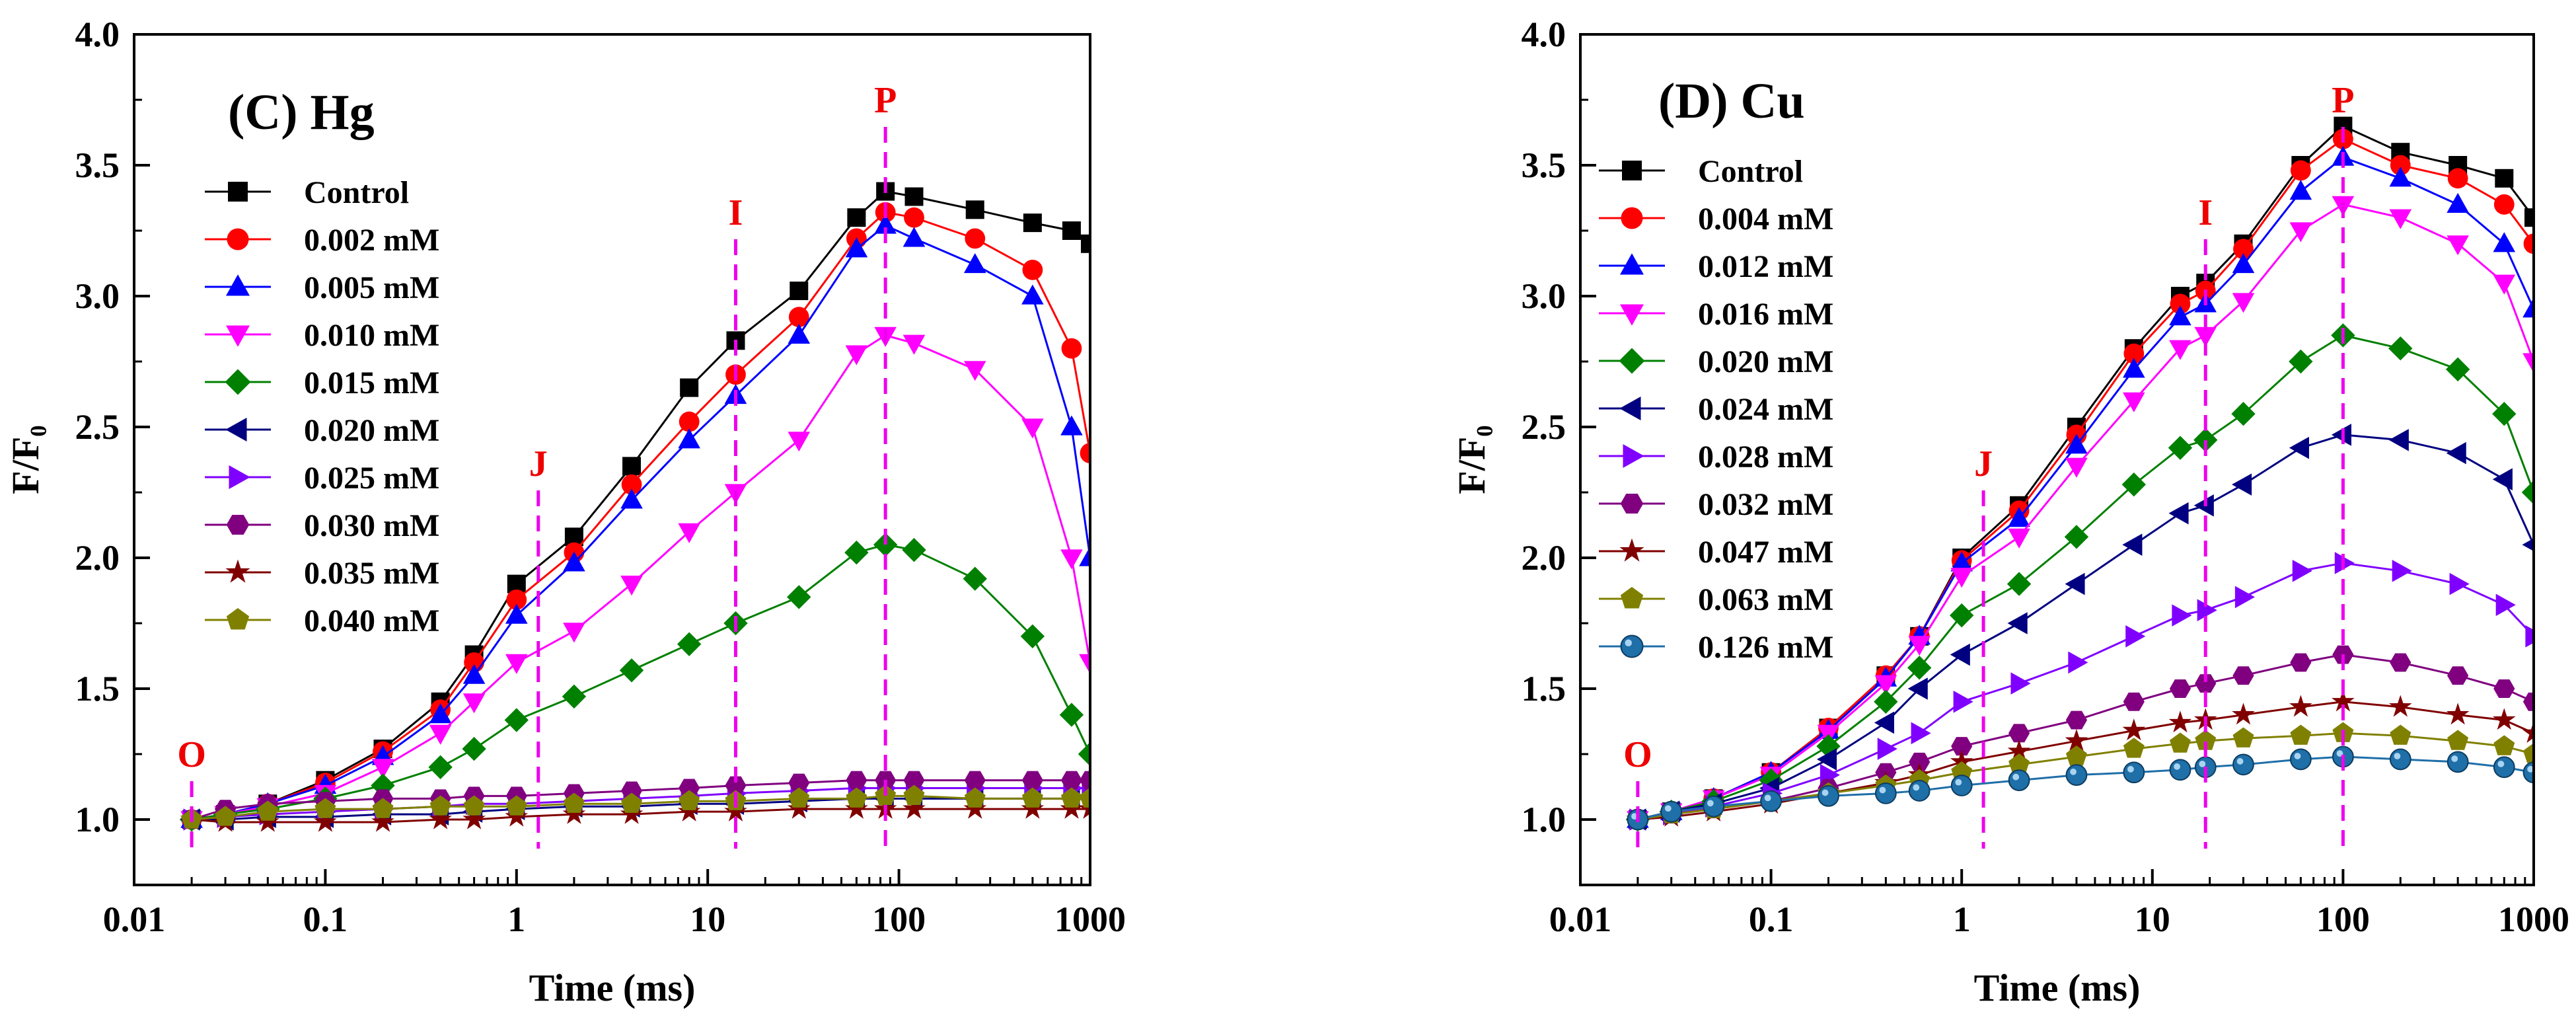 Image resolution: width=2576 pixels, height=1033 pixels. I want to click on legend-label: 0.016 mM, so click(1765, 314).